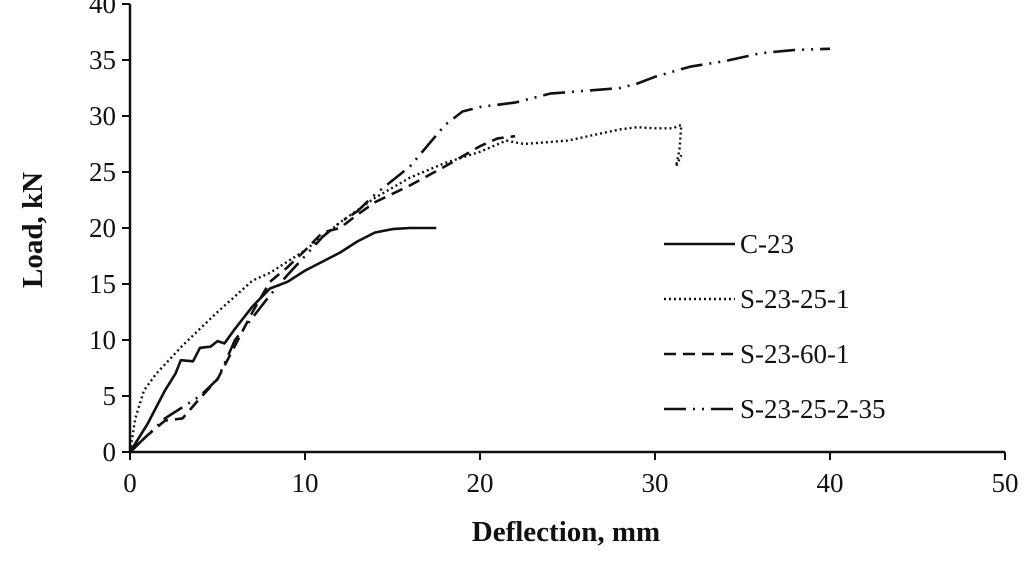 The width and height of the screenshot is (1027, 561). I want to click on y-tick-label: 40, so click(102, 9).